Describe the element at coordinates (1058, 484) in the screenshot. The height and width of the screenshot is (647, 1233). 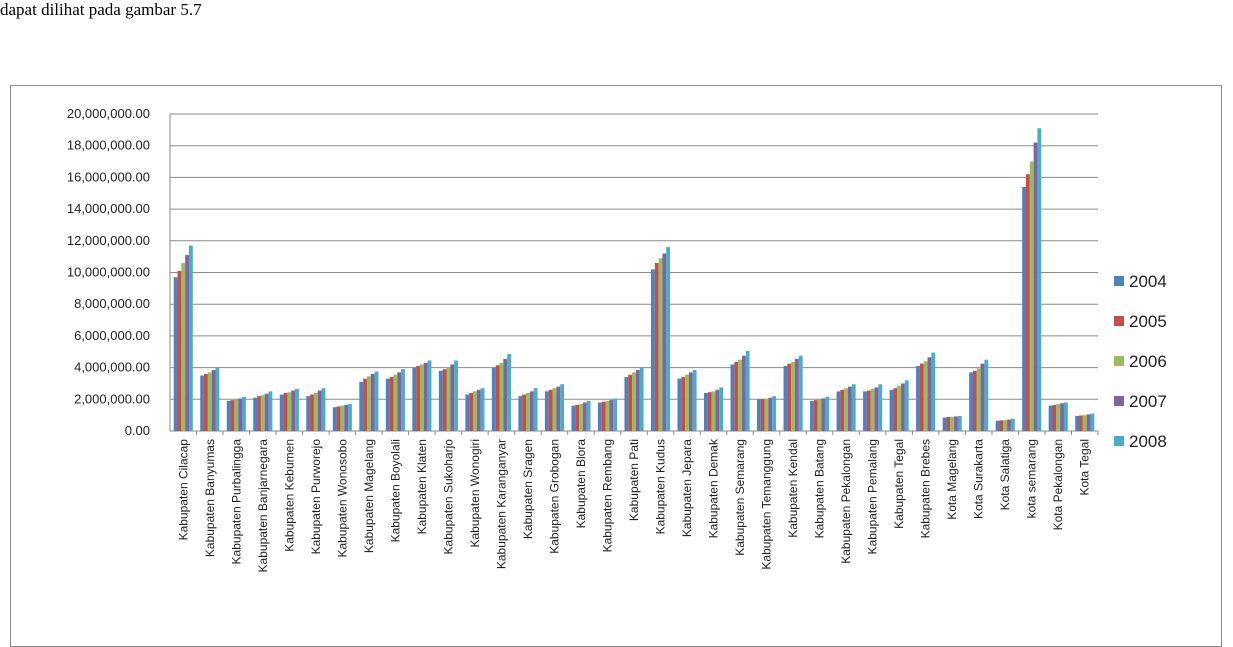
I see `category-label: Kota Pekalongan` at that location.